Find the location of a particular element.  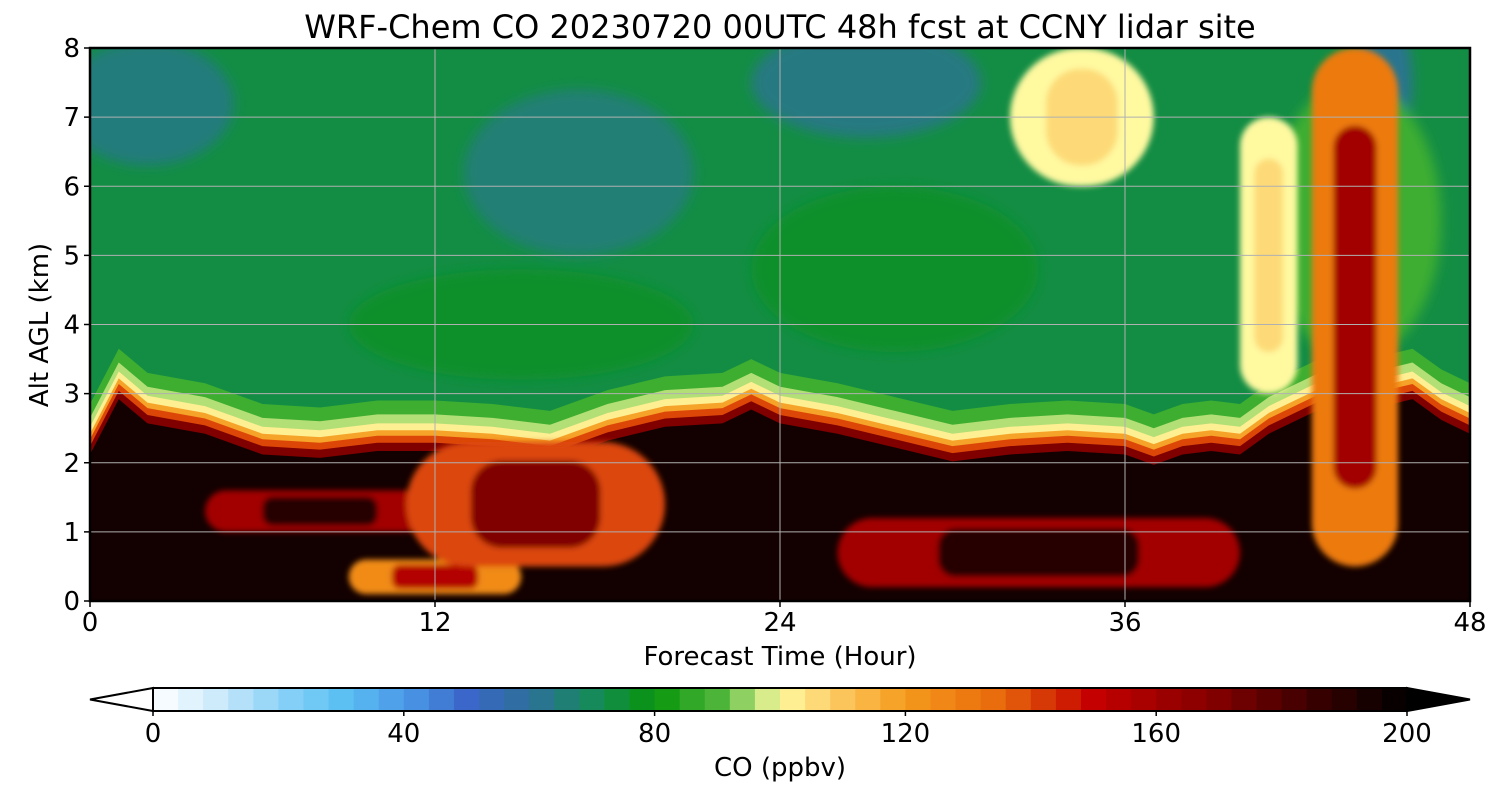

x-tick-label: 12 is located at coordinates (434, 623).